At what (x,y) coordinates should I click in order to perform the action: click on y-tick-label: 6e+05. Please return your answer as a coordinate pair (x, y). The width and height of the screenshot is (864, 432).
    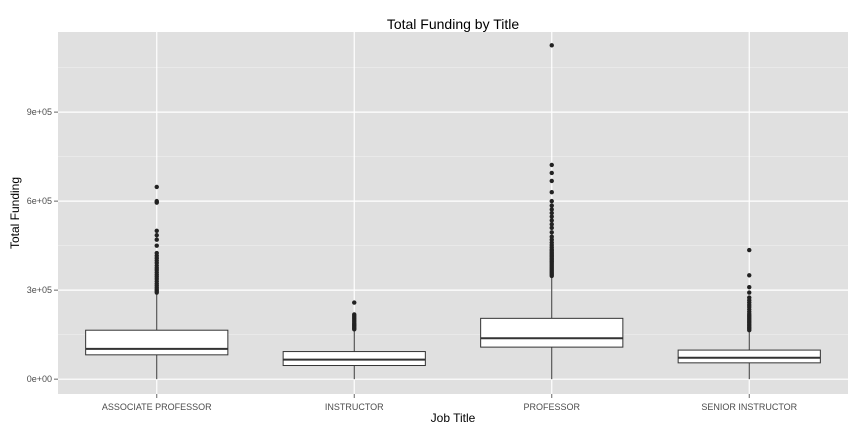
    Looking at the image, I should click on (39, 201).